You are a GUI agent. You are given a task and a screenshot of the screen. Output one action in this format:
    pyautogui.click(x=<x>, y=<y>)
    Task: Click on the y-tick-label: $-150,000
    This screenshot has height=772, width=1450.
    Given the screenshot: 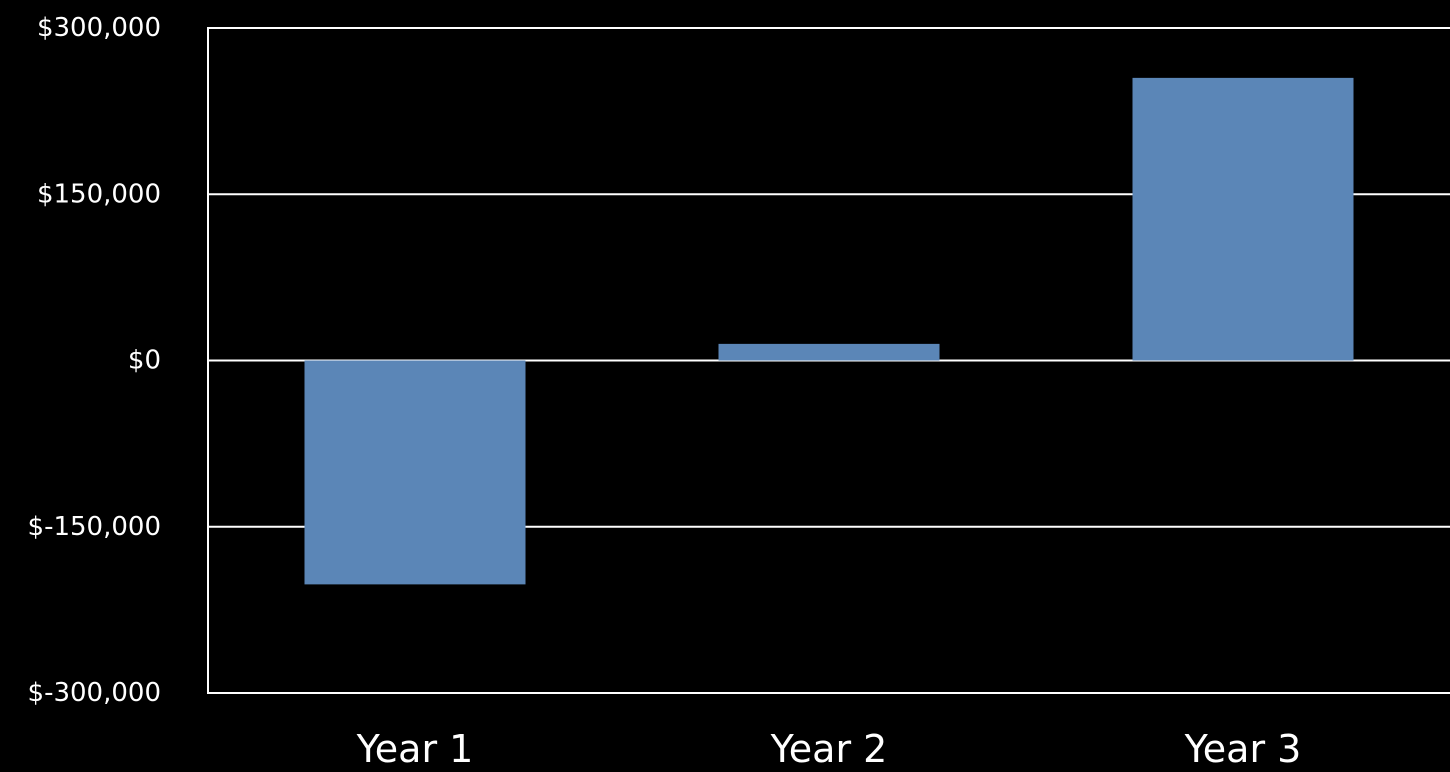 What is the action you would take?
    pyautogui.click(x=94, y=527)
    